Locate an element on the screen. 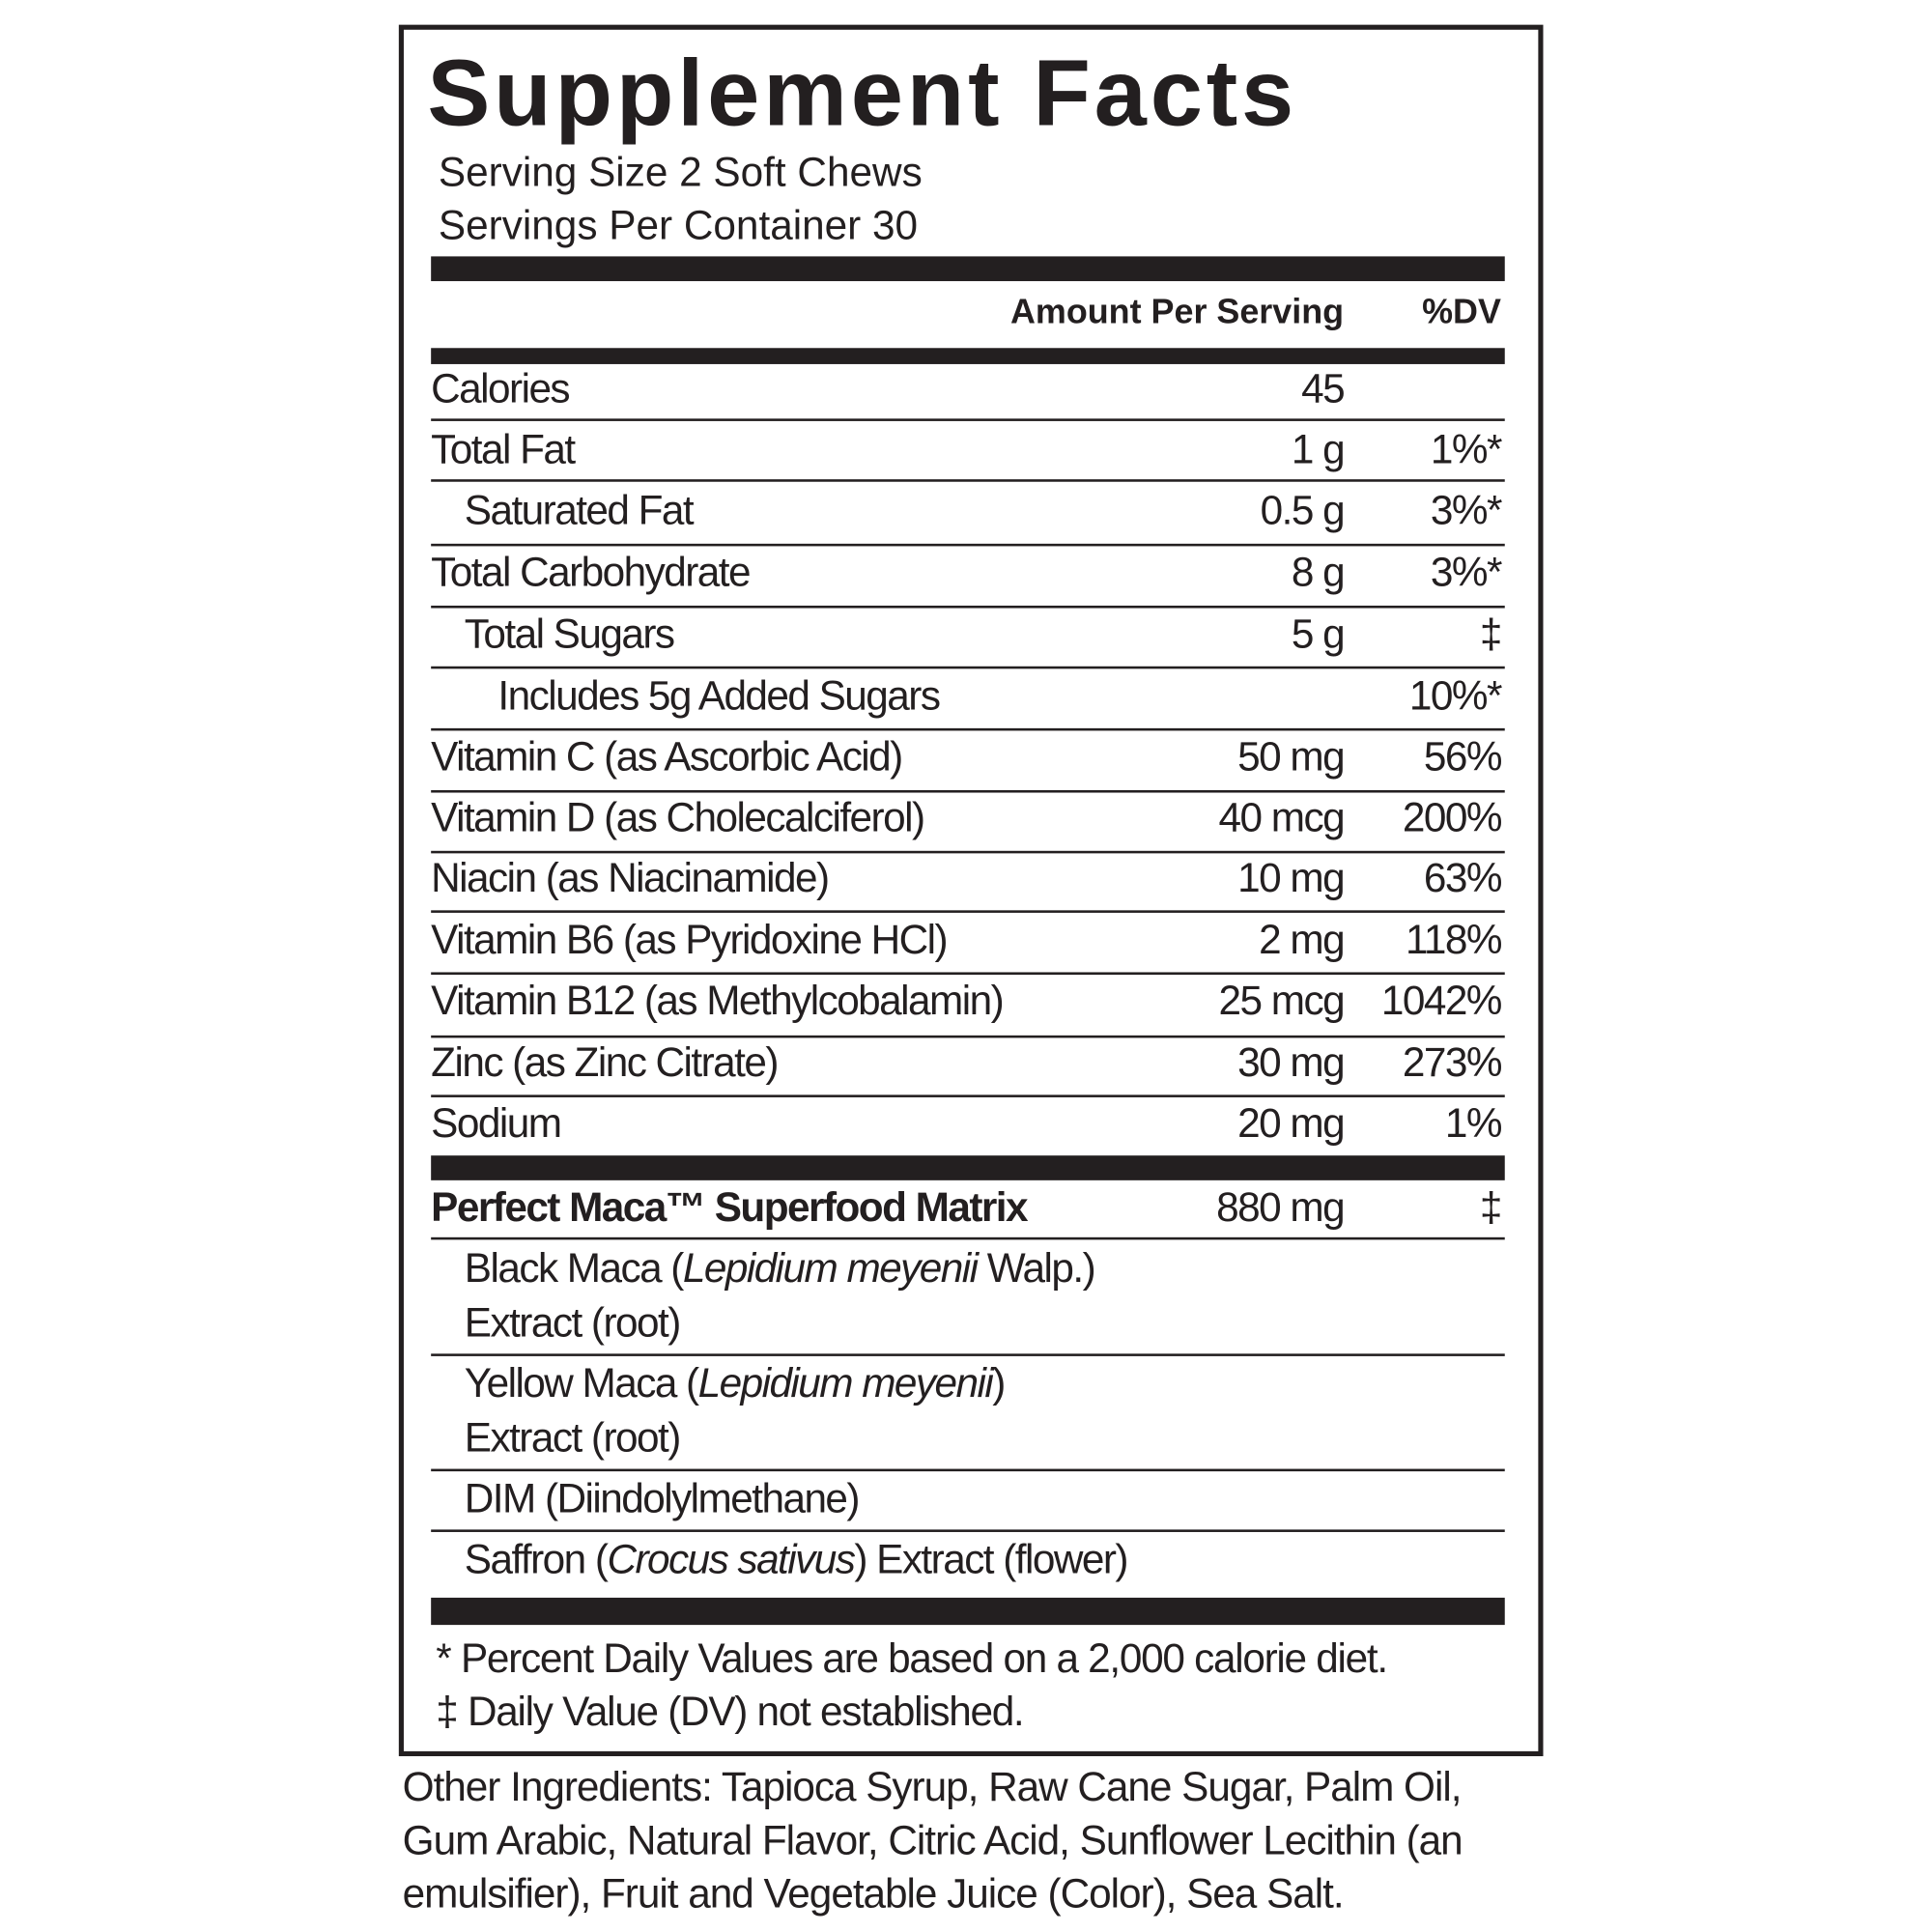 This screenshot has height=1932, width=1932. latin-name: Crocus sativus is located at coordinates (731, 1558).